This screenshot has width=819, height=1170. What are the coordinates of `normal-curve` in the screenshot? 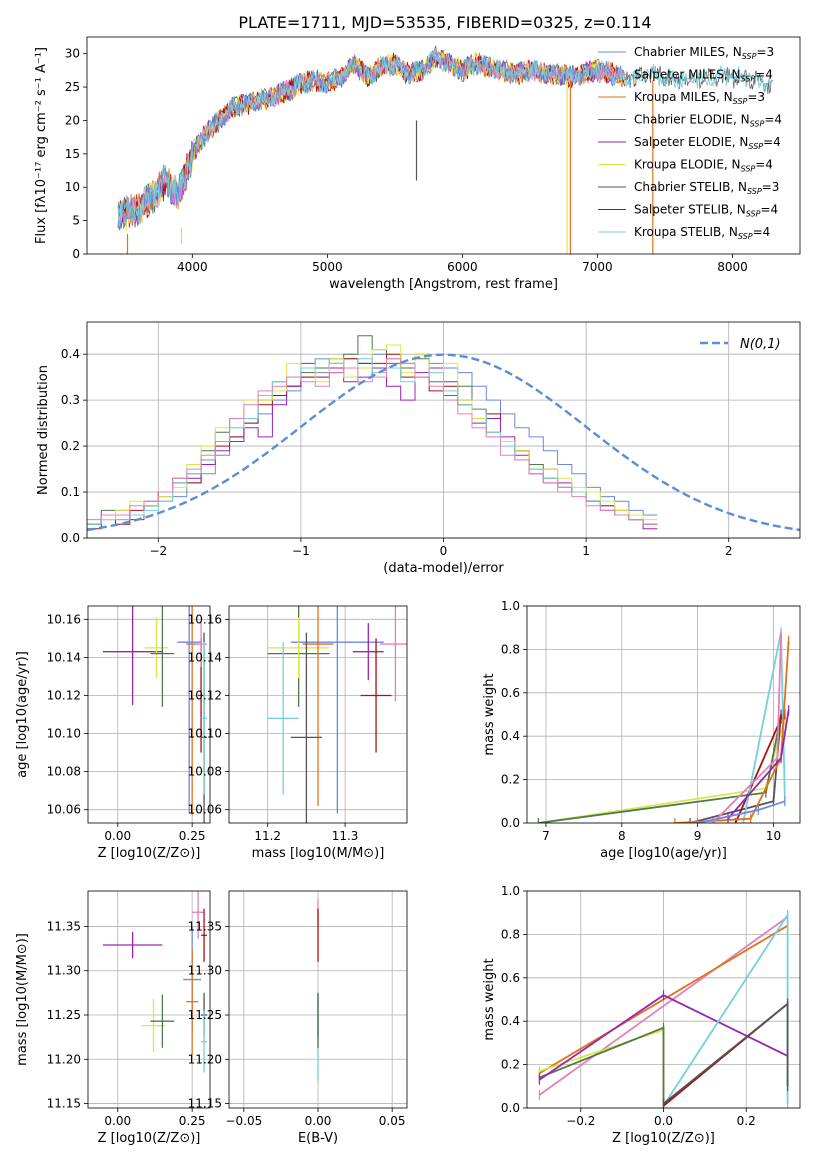 It's located at (443, 442).